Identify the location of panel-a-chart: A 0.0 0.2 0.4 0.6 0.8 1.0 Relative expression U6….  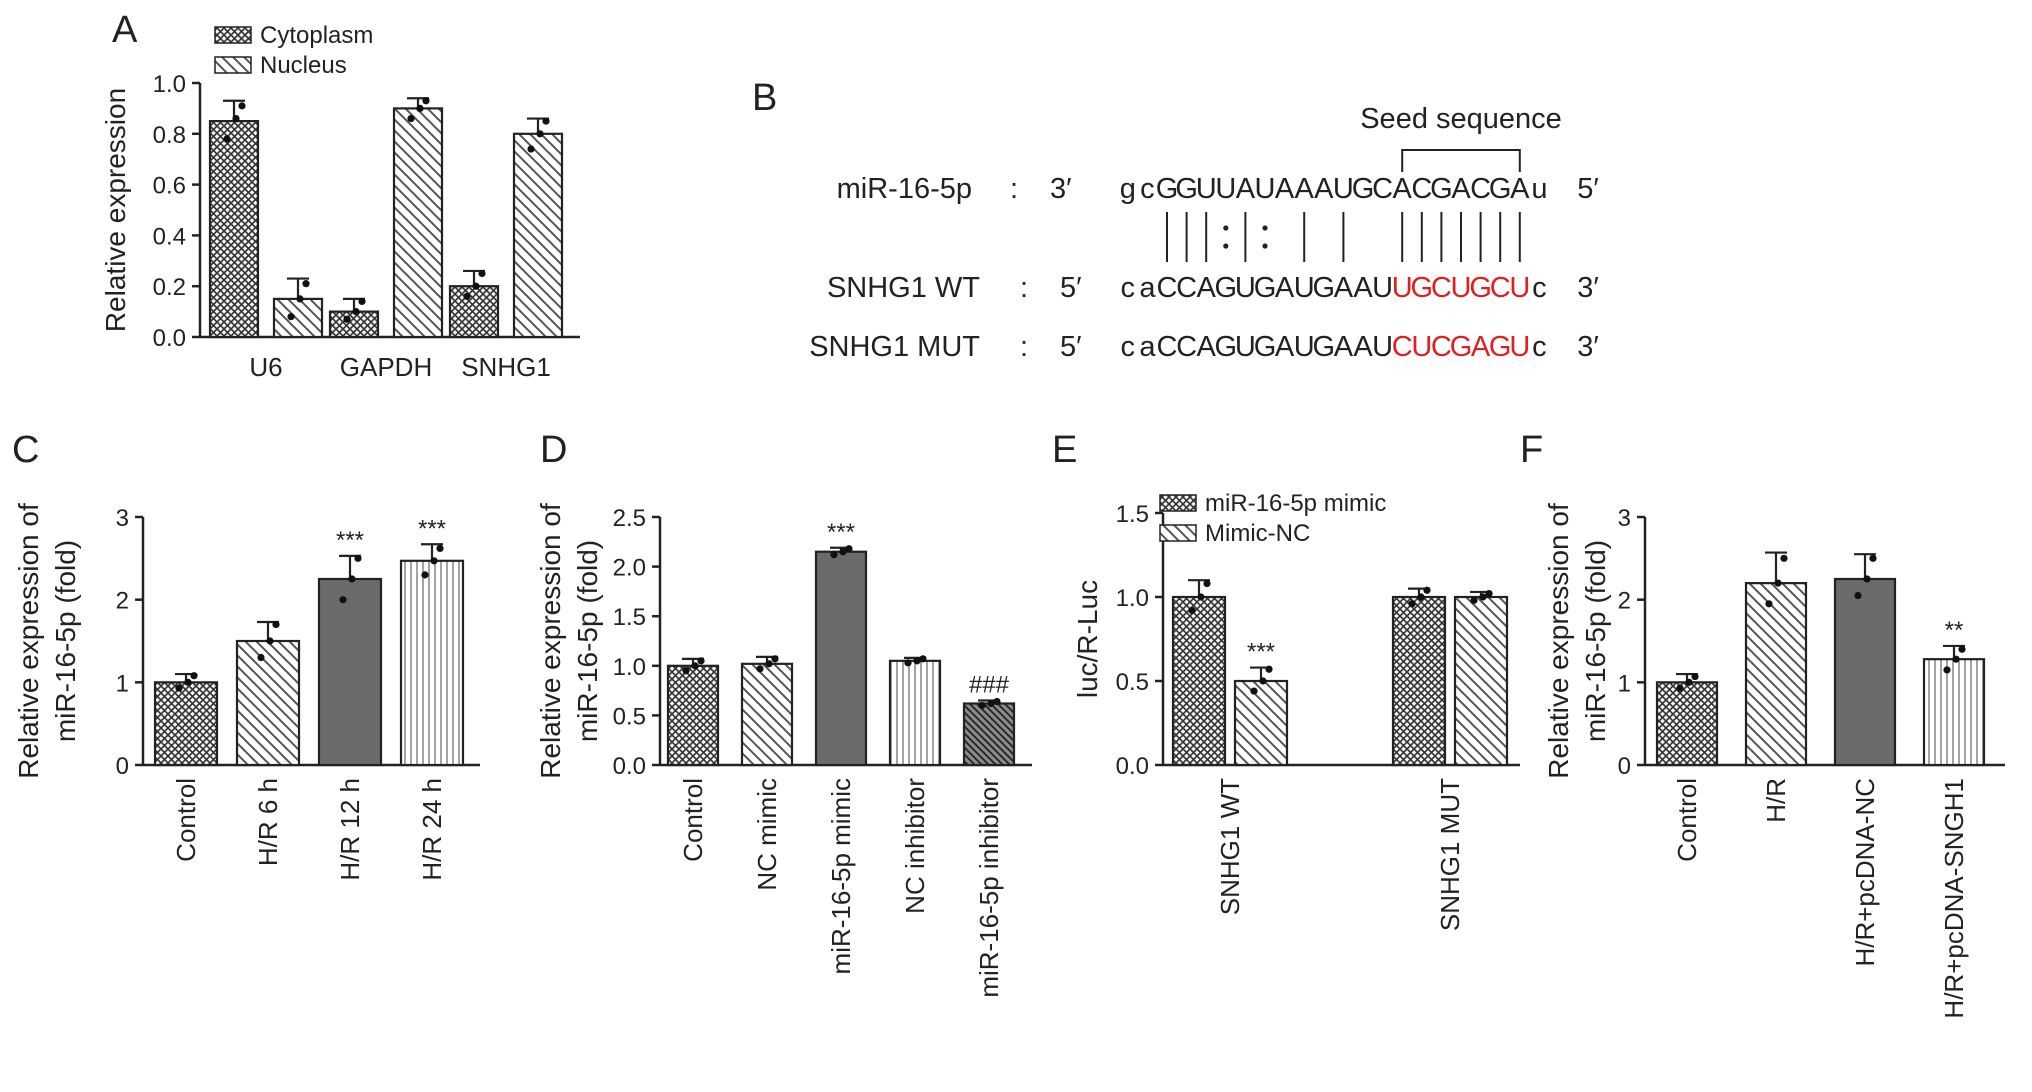
(340, 195).